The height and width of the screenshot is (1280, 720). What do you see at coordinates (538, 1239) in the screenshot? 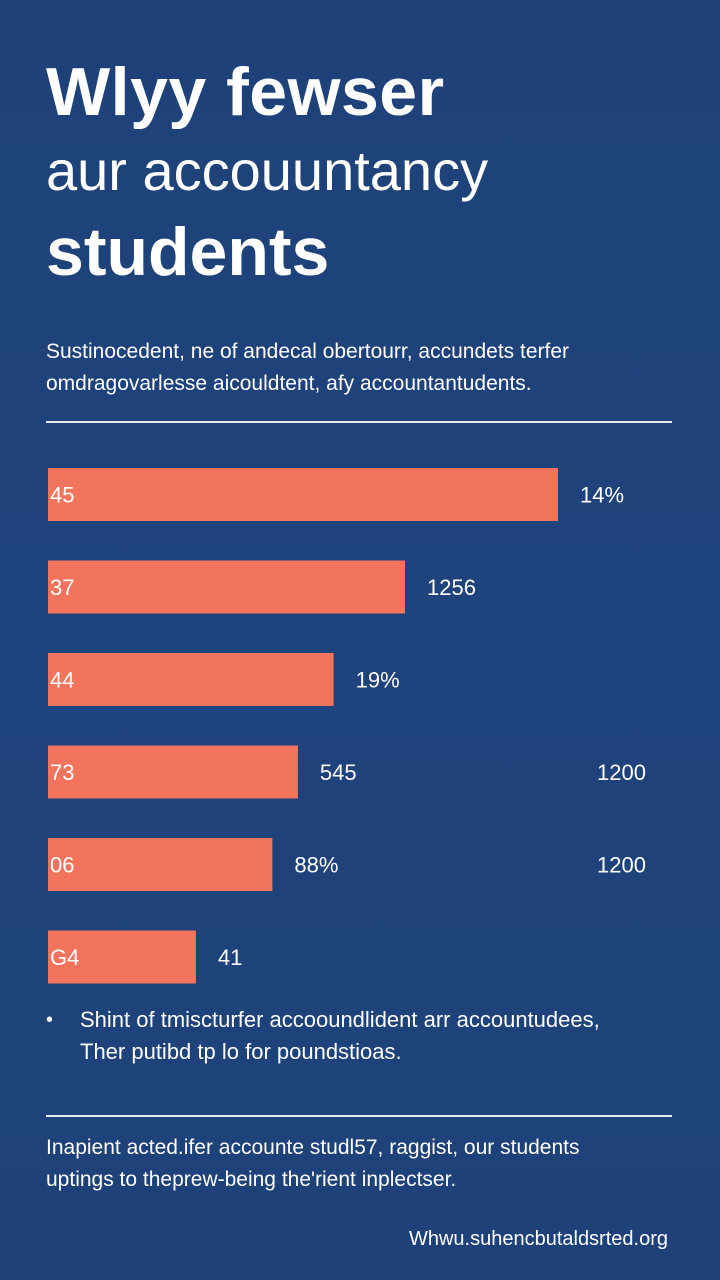
I see `website-url: Whwu.suhencbutaldsrted.org` at bounding box center [538, 1239].